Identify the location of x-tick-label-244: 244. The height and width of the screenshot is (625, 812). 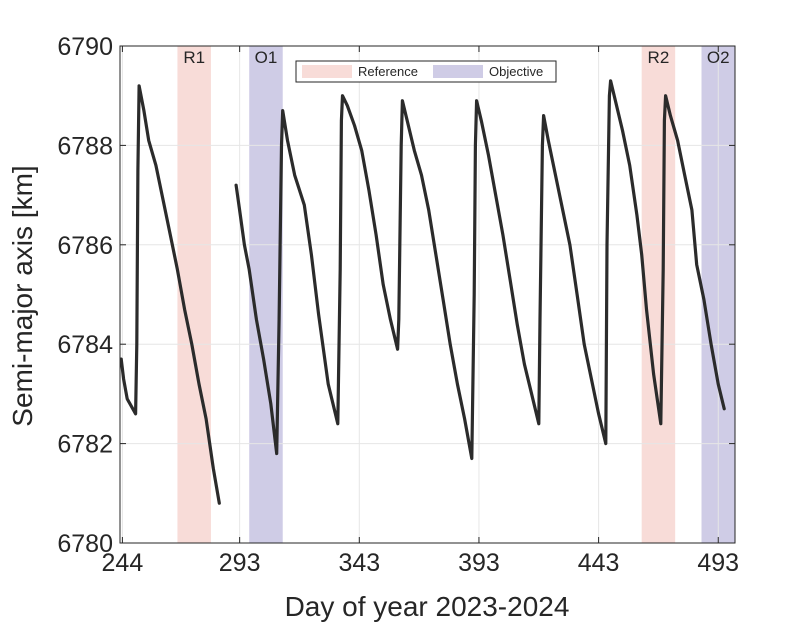
(123, 563).